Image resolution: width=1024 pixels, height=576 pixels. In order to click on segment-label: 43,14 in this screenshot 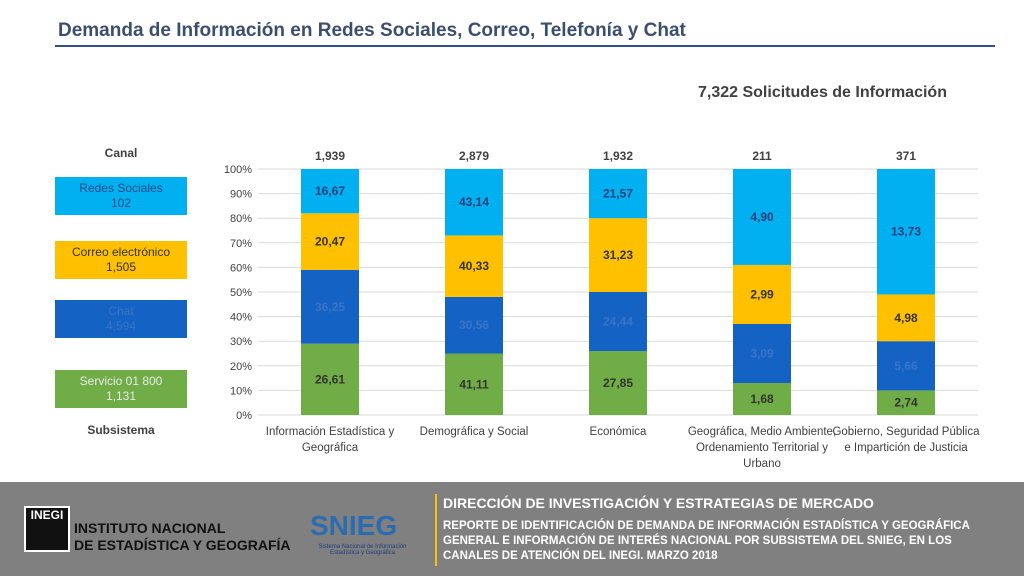, I will do `click(474, 202)`.